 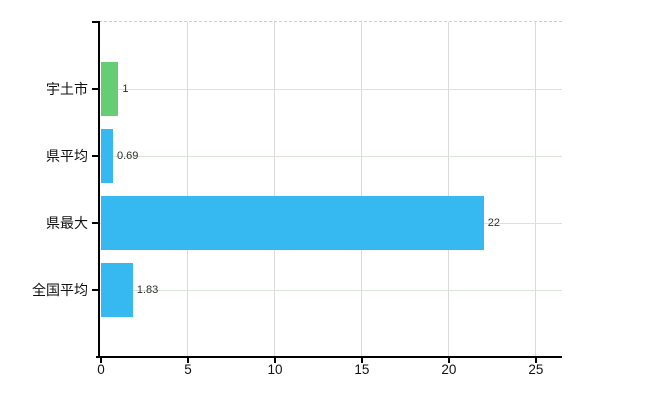 What do you see at coordinates (67, 89) in the screenshot?
I see `category-label: 宇土市` at bounding box center [67, 89].